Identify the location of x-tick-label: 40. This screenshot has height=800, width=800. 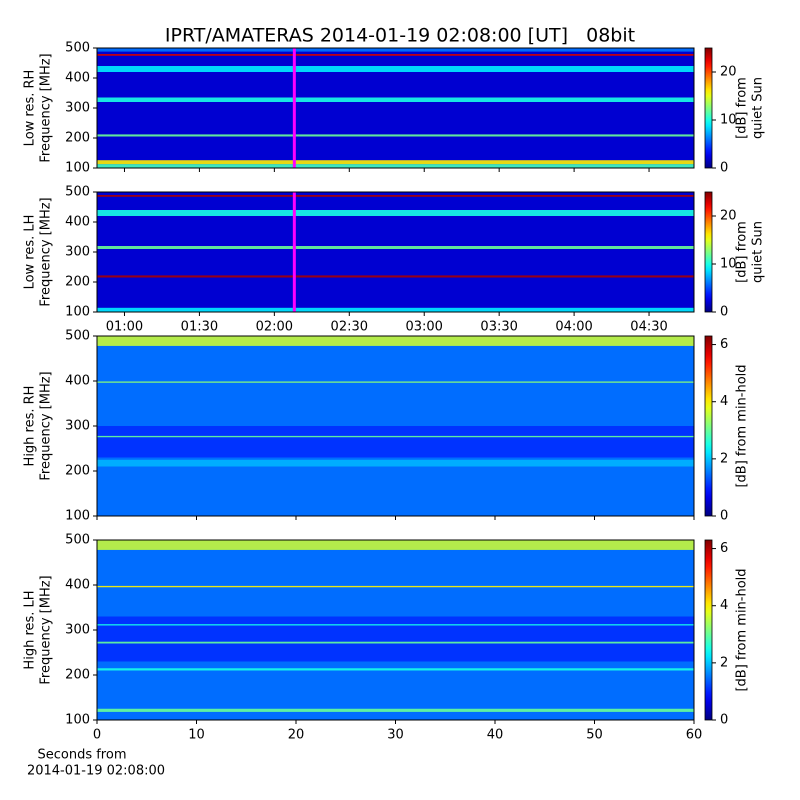
(495, 735).